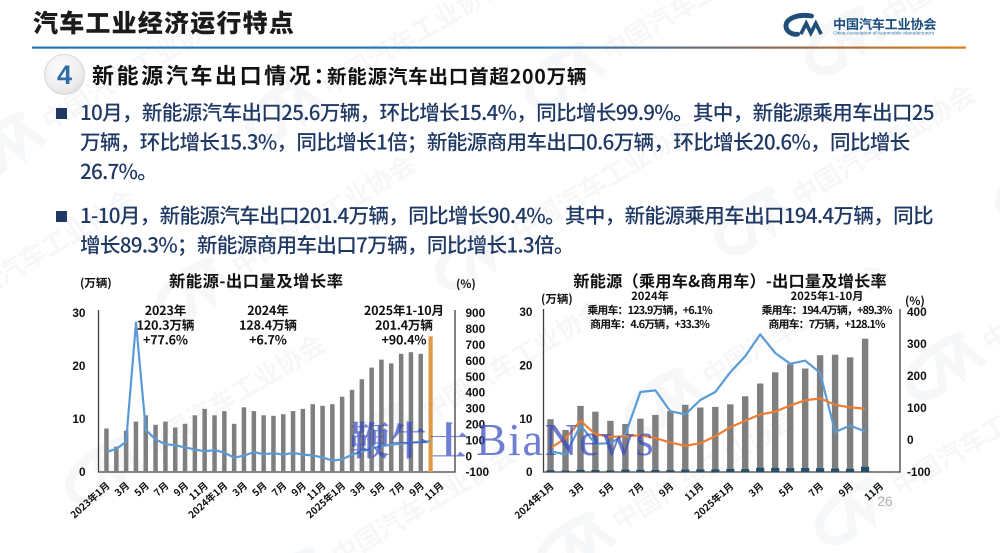  I want to click on svg-text: 600, so click(476, 361).